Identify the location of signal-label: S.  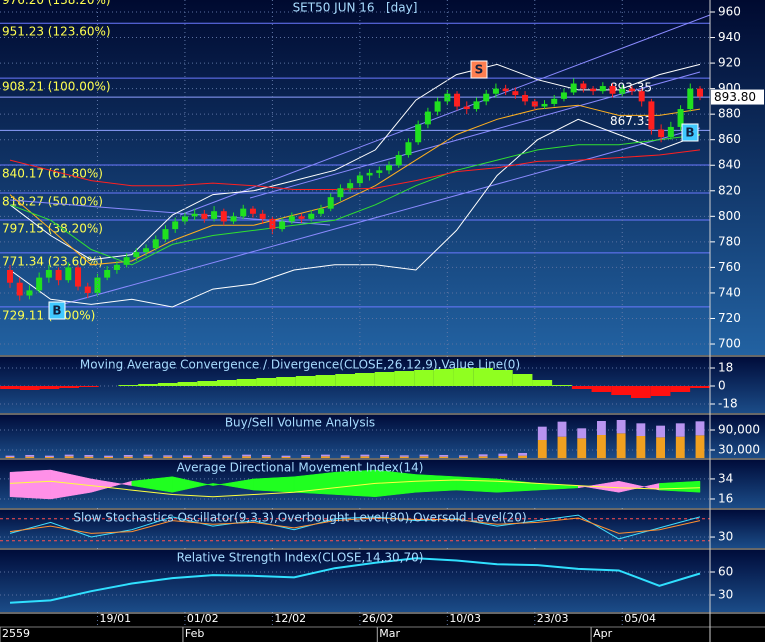
(479, 70).